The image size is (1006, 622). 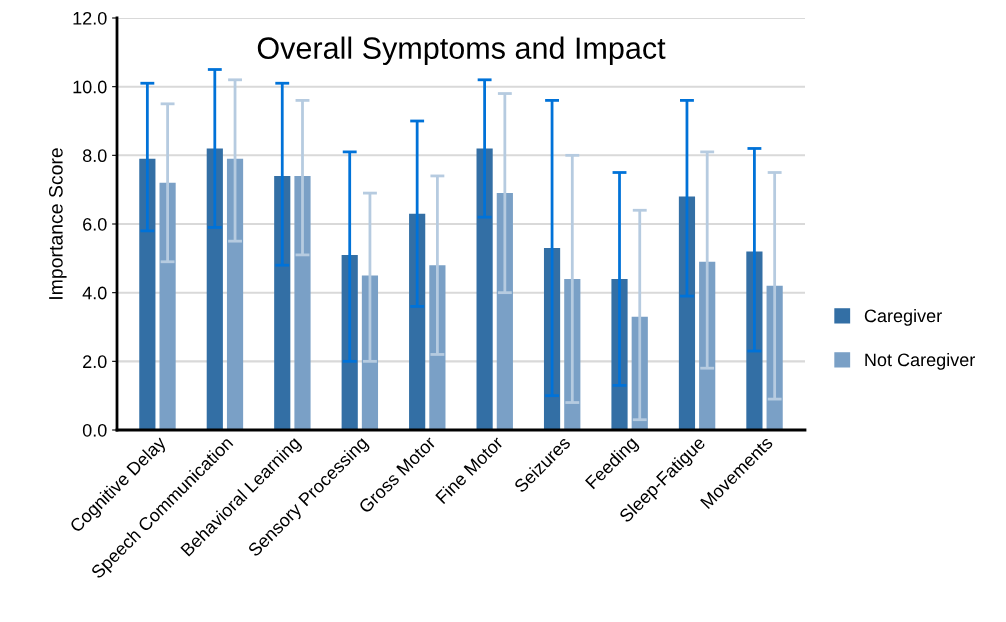 What do you see at coordinates (90, 18) in the screenshot?
I see `y-tick-label: 12.0` at bounding box center [90, 18].